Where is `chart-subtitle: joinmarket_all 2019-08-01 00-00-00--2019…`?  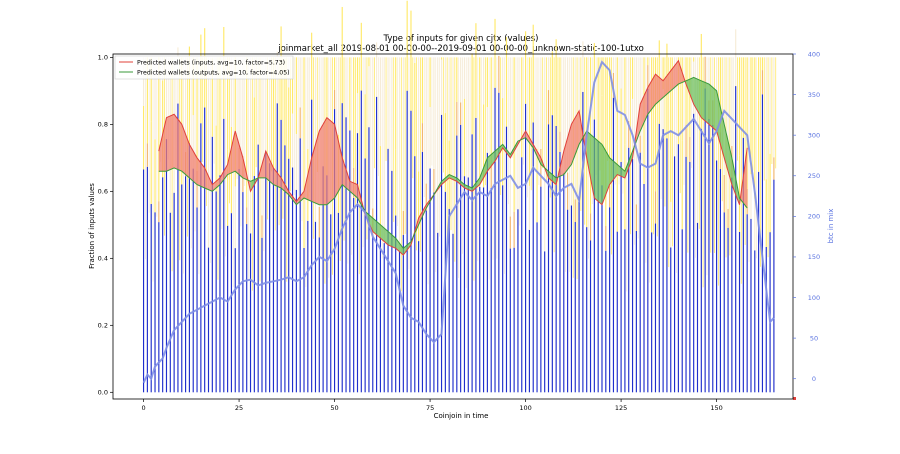 chart-subtitle: joinmarket_all 2019-08-01 00-00-00--2019… is located at coordinates (460, 49).